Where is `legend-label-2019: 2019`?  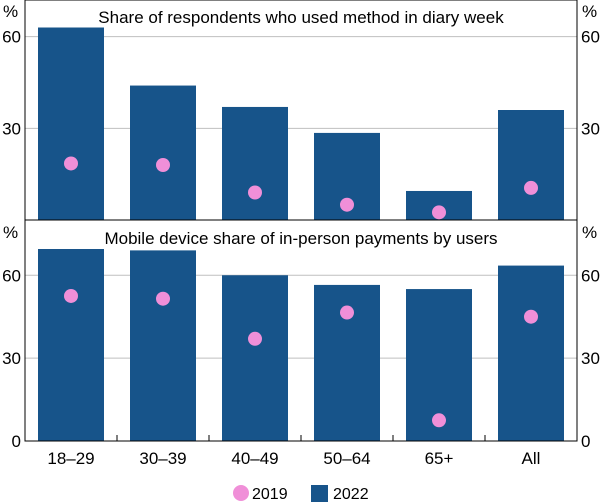 legend-label-2019: 2019 is located at coordinates (270, 494).